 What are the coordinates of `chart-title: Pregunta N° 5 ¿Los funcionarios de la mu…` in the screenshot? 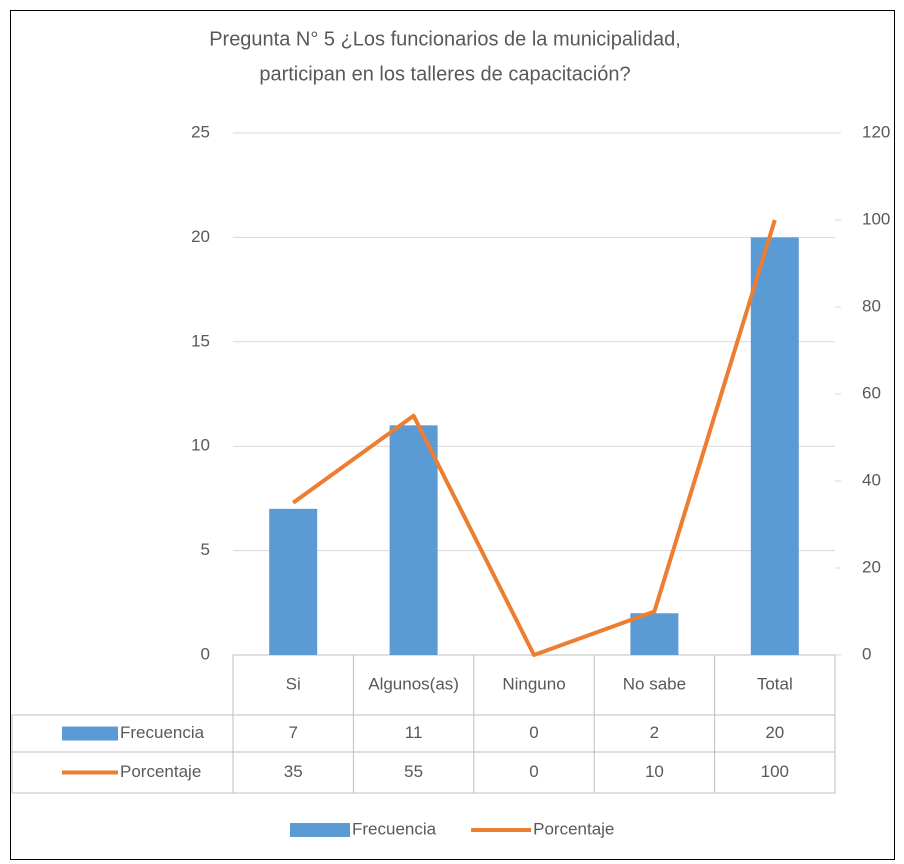 It's located at (445, 39).